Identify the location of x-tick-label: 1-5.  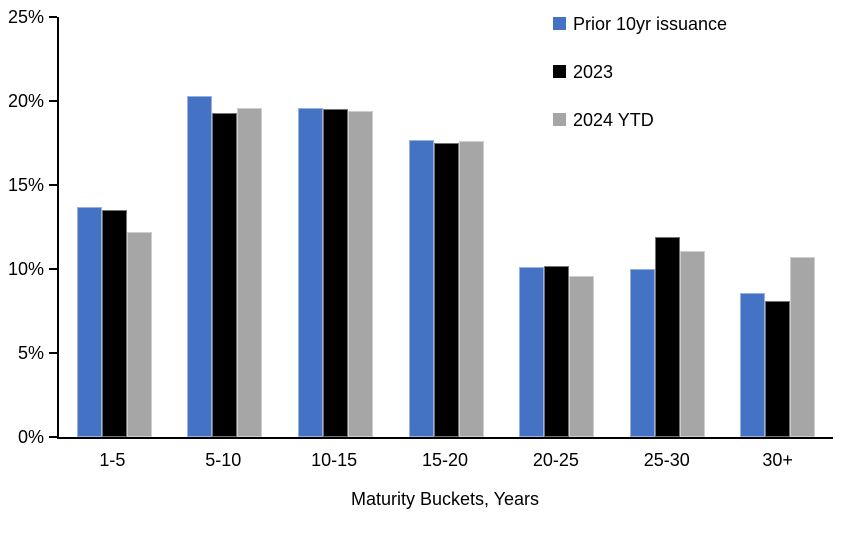
(112, 460).